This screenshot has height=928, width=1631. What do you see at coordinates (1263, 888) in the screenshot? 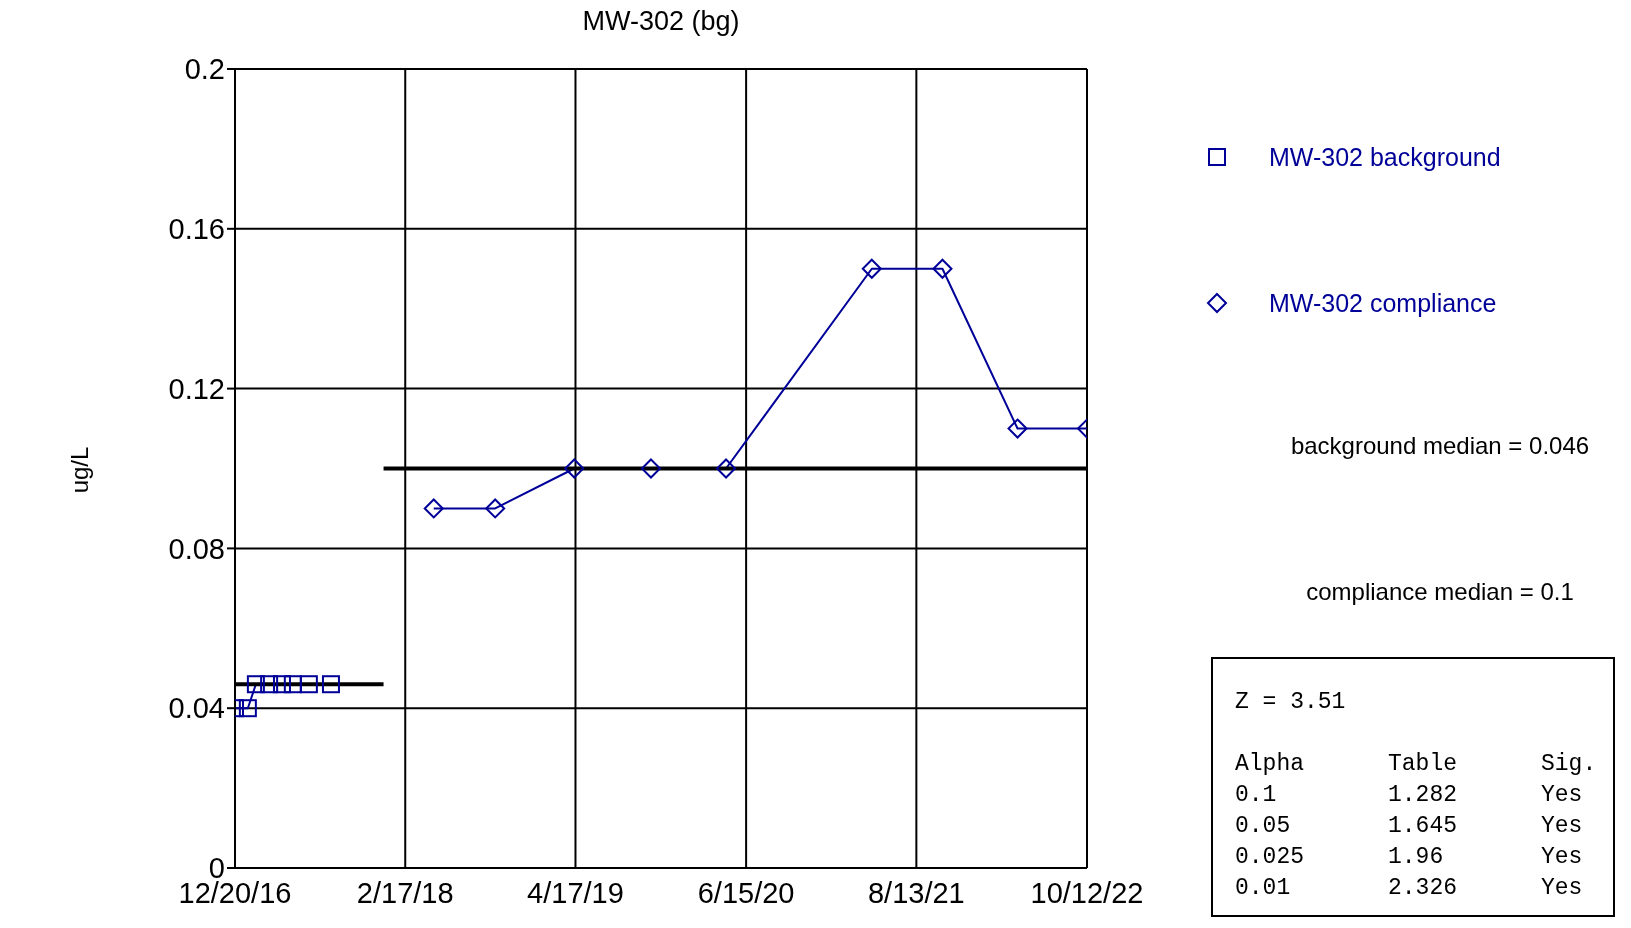
I see `text: 0.01` at bounding box center [1263, 888].